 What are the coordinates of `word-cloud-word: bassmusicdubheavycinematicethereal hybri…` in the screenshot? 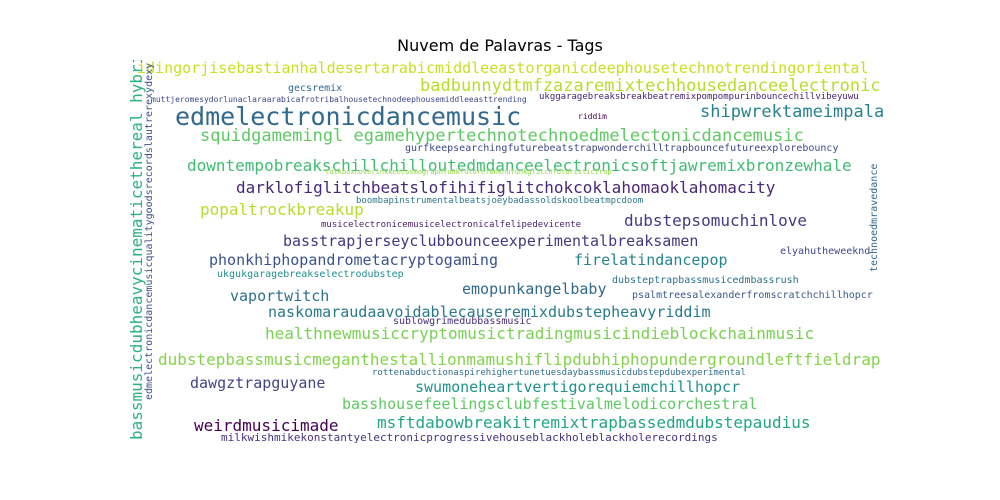 It's located at (136, 250).